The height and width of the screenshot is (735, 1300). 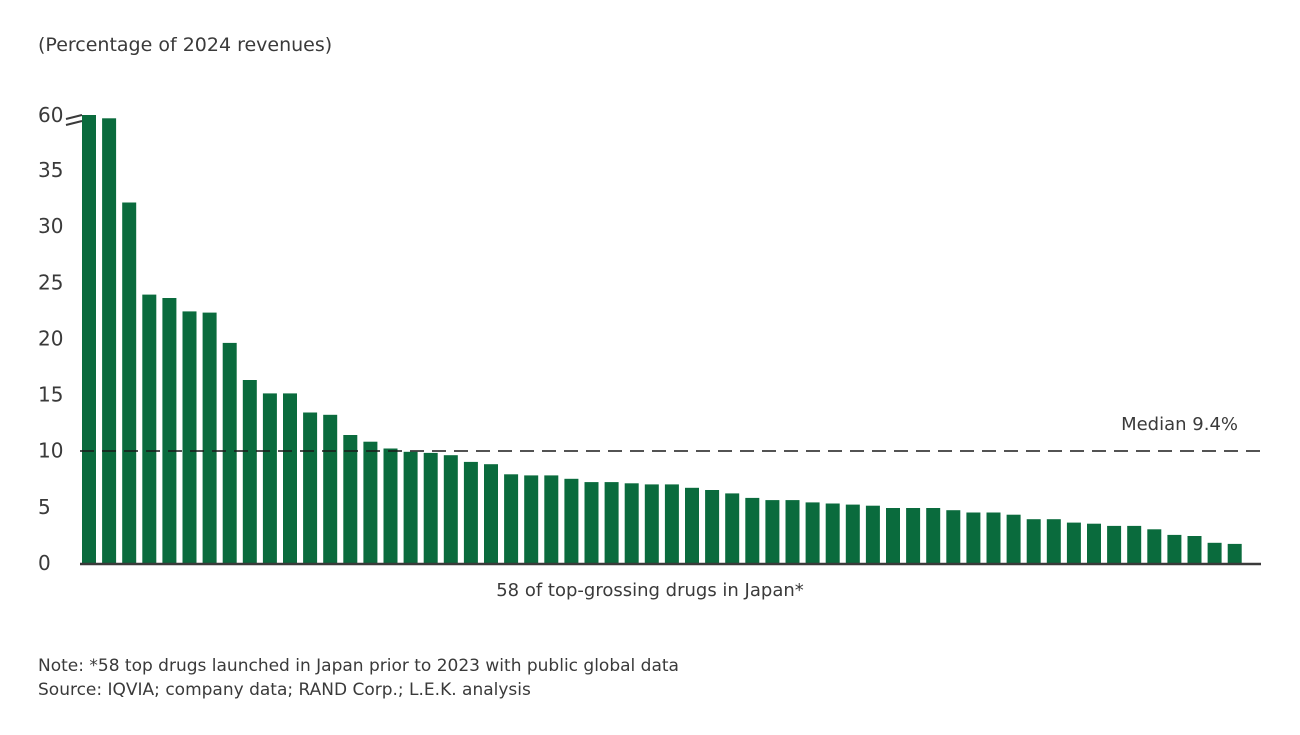 I want to click on y-tick-label-25: 25, so click(x=50, y=282).